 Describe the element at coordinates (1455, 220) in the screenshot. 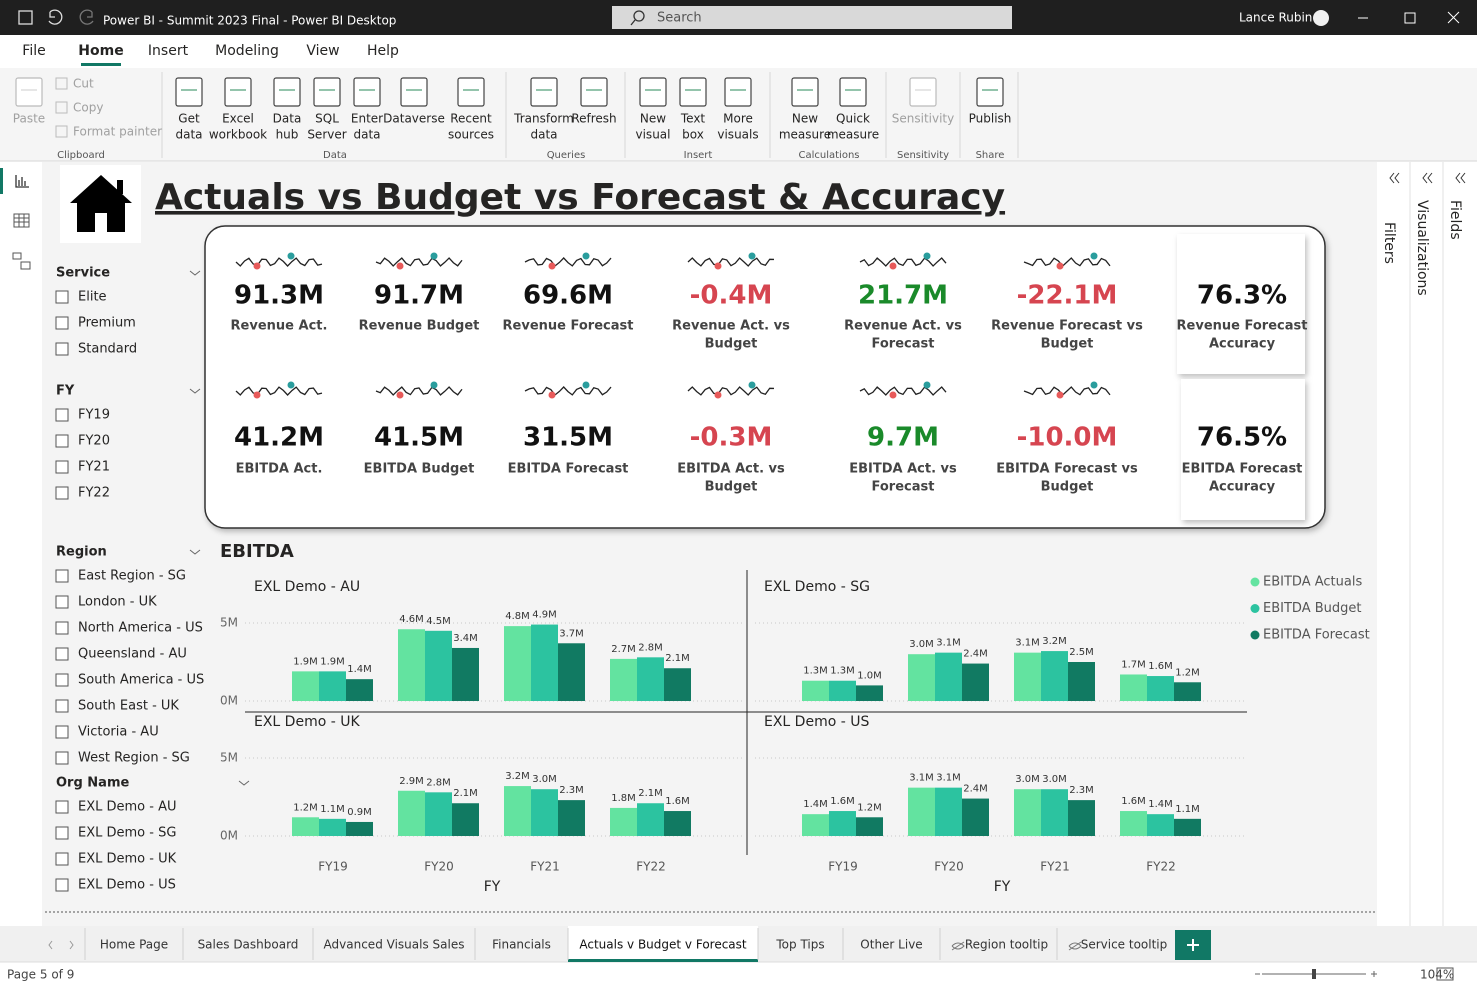

I see `pane-title: Fields` at that location.